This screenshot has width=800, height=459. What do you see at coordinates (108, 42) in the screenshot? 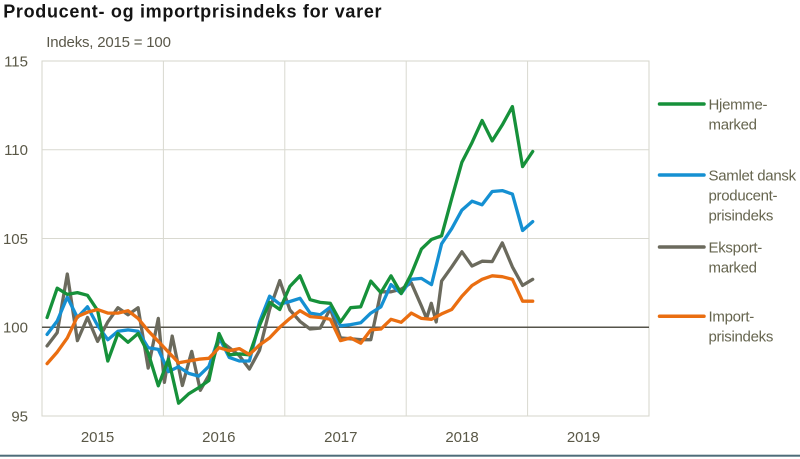
I see `svg-text: Indeks, 2015 = 100` at bounding box center [108, 42].